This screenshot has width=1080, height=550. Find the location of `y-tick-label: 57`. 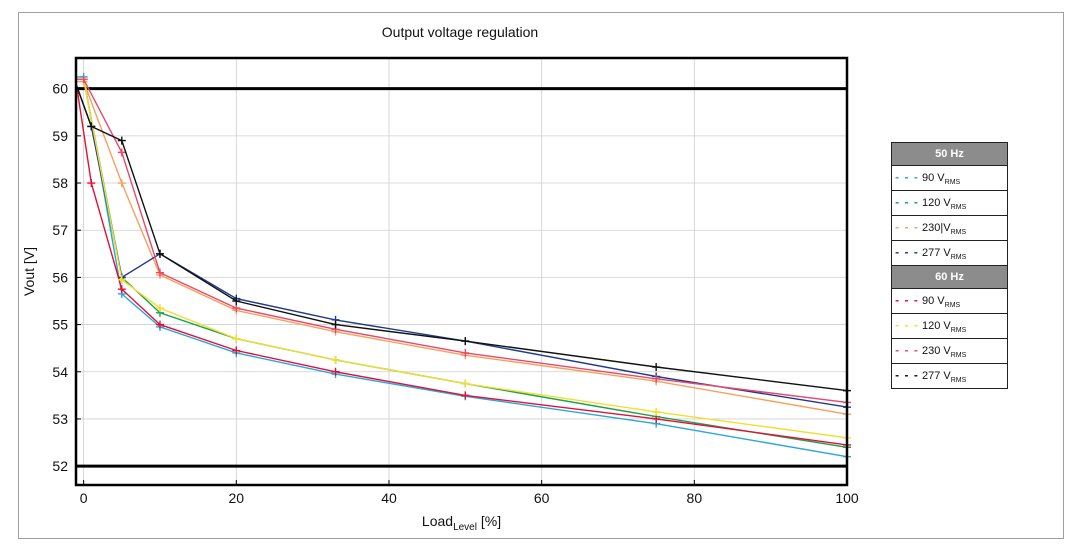

y-tick-label: 57 is located at coordinates (60, 230).